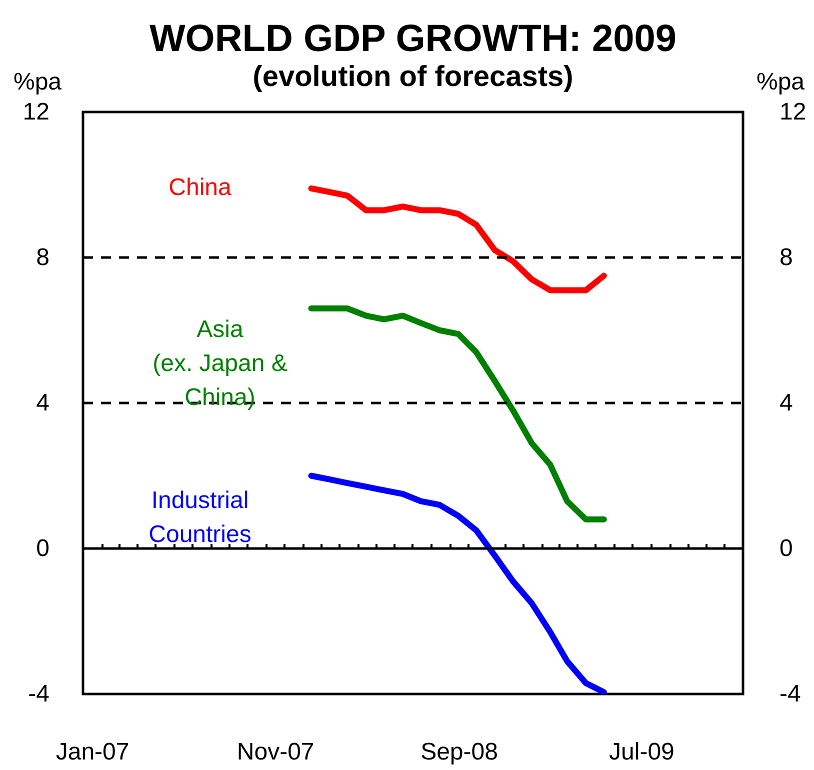  I want to click on chart-subtitle: (evolution of forecasts), so click(413, 77).